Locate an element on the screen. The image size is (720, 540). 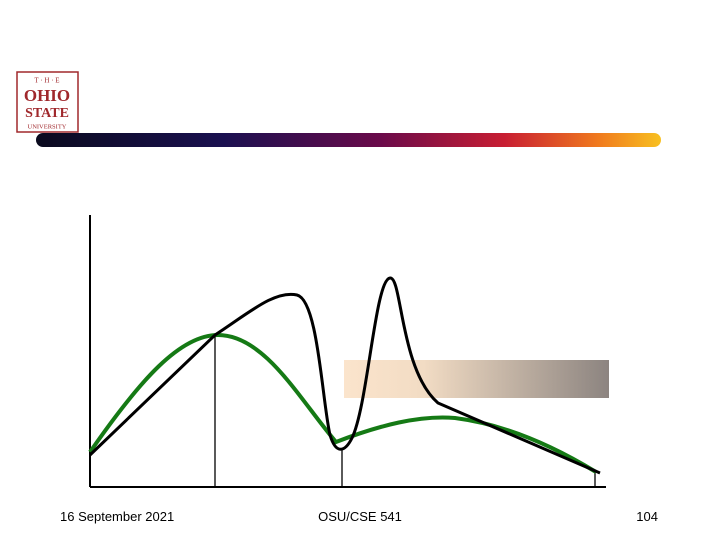
header-band is located at coordinates (348, 140).